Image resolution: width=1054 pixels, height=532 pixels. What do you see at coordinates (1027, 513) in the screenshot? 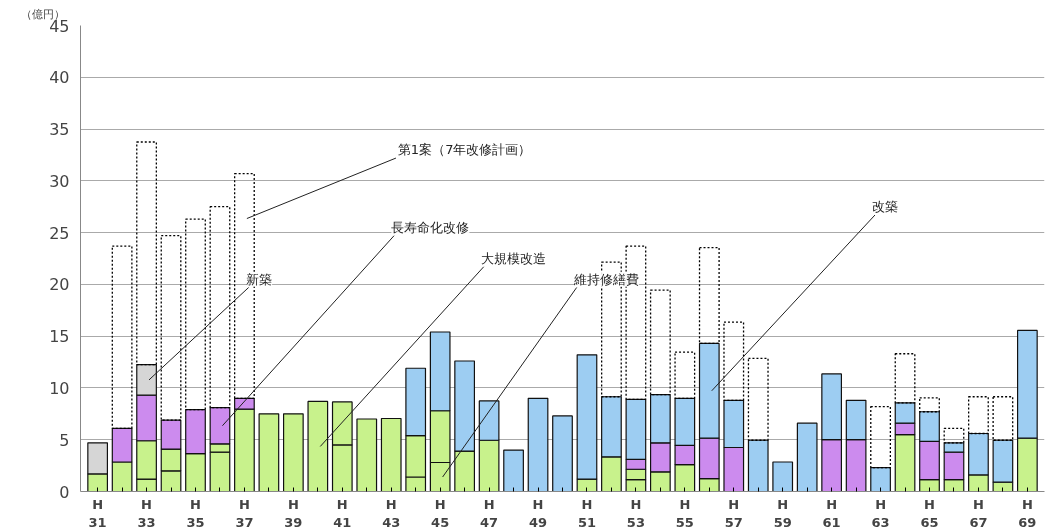
I see `x-tick-label: H 69` at bounding box center [1027, 513].